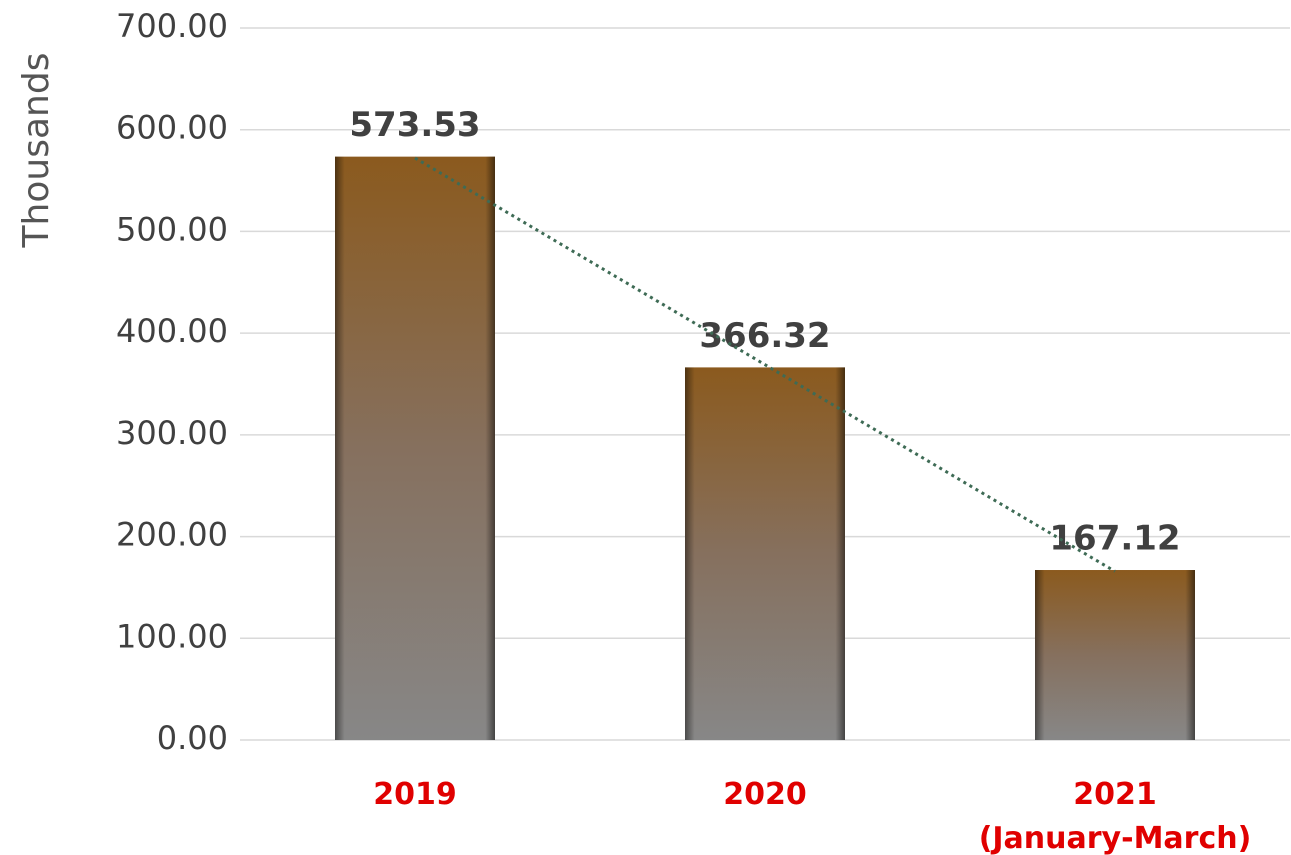 The image size is (1291, 855). Describe the element at coordinates (172, 636) in the screenshot. I see `y-tick-label: 100.00` at that location.